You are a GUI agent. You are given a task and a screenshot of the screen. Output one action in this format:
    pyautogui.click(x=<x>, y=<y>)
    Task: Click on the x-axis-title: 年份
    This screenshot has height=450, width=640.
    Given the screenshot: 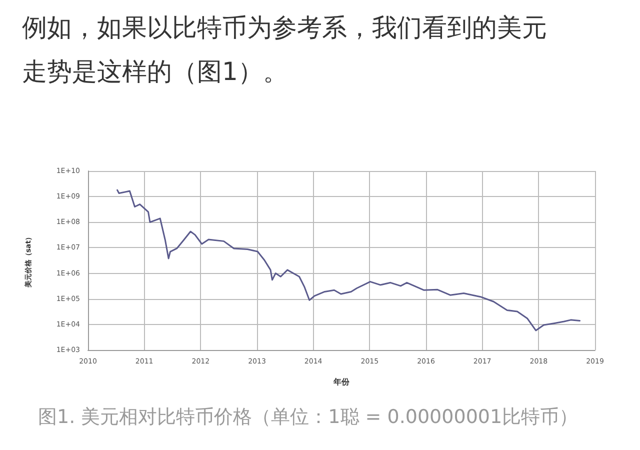 What is the action you would take?
    pyautogui.click(x=341, y=382)
    